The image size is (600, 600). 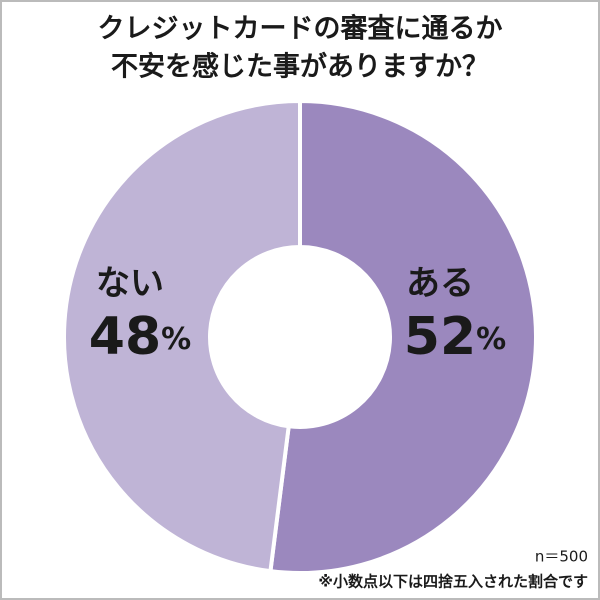 I want to click on category-label: ある, so click(x=440, y=284).